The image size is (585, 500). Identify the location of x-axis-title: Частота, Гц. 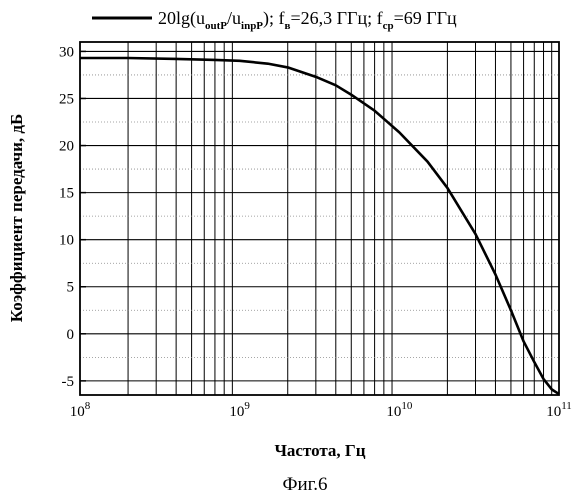
(319, 450).